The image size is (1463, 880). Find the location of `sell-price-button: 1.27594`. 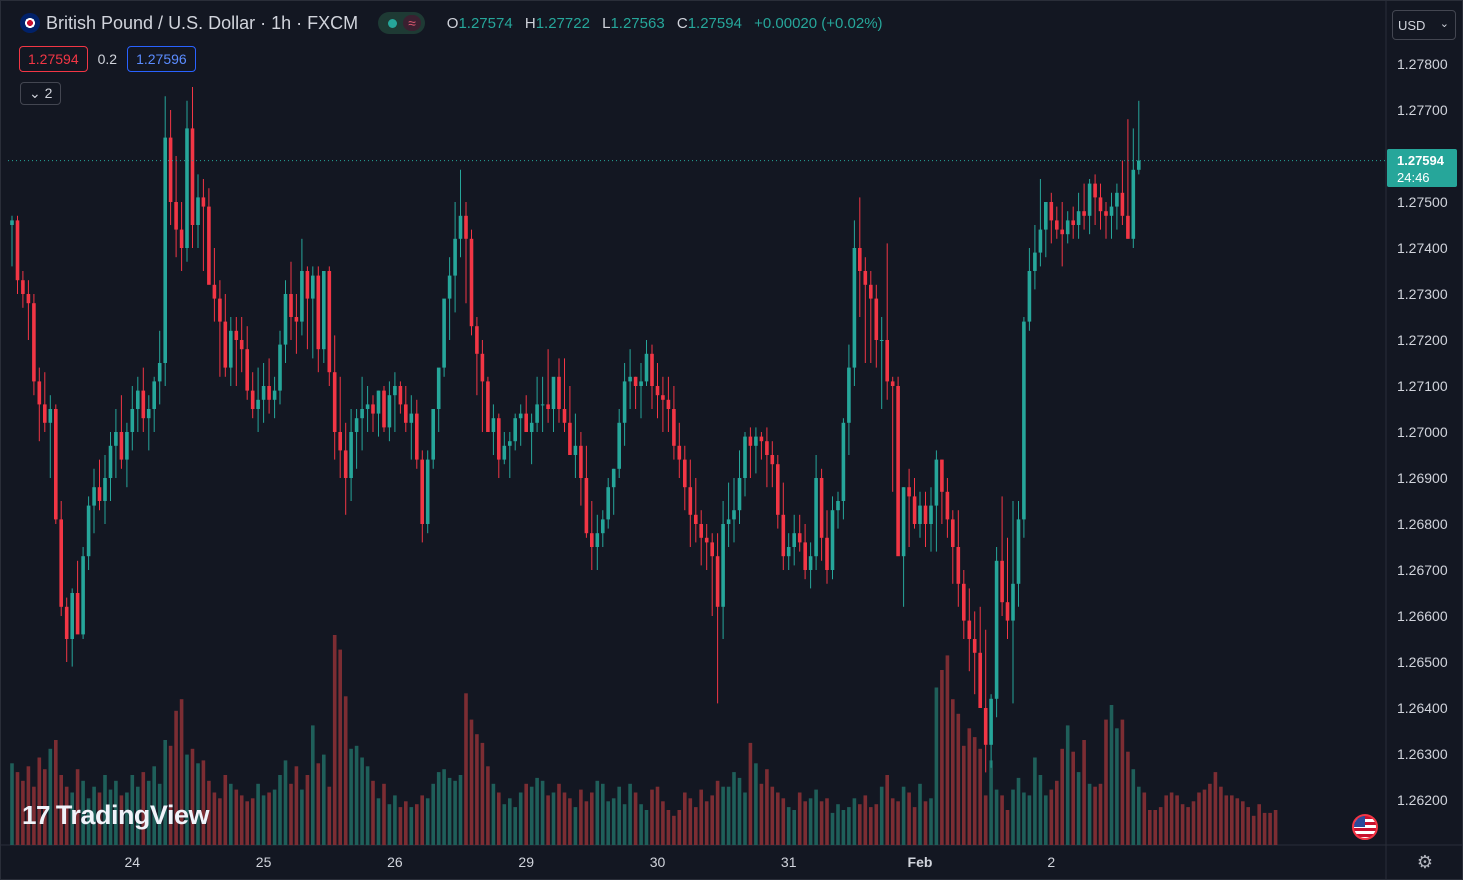

sell-price-button: 1.27594 is located at coordinates (53, 59).